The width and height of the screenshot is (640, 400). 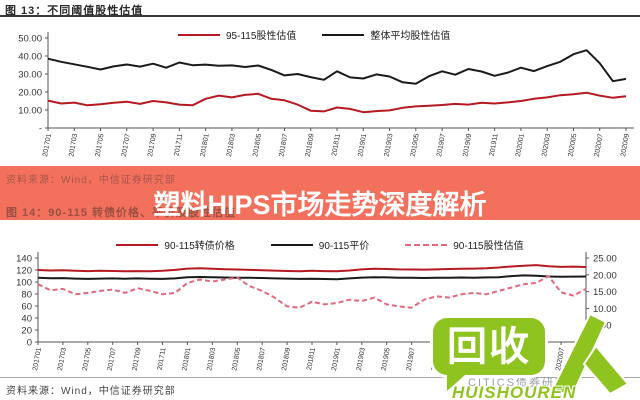 What do you see at coordinates (199, 246) in the screenshot?
I see `legend-label: 90-115转债价格` at bounding box center [199, 246].